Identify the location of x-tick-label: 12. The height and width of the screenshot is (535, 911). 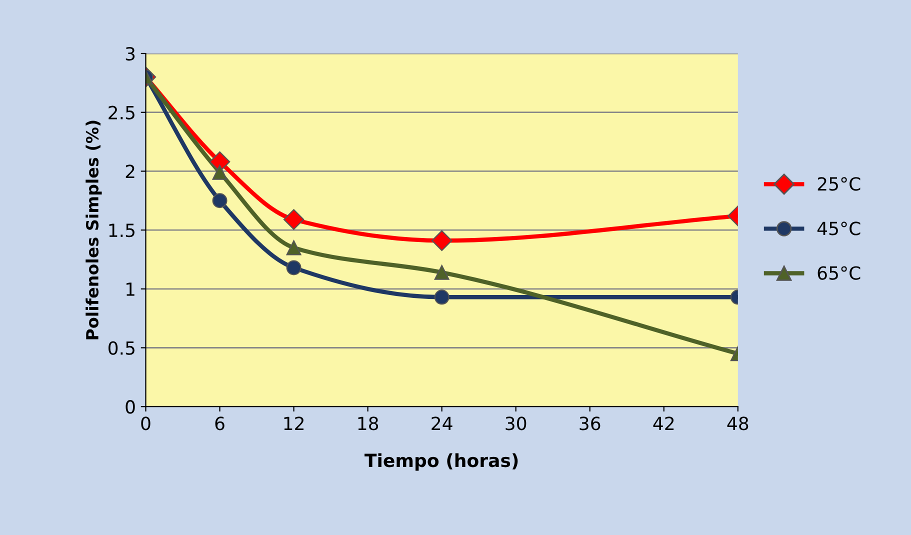
(294, 423).